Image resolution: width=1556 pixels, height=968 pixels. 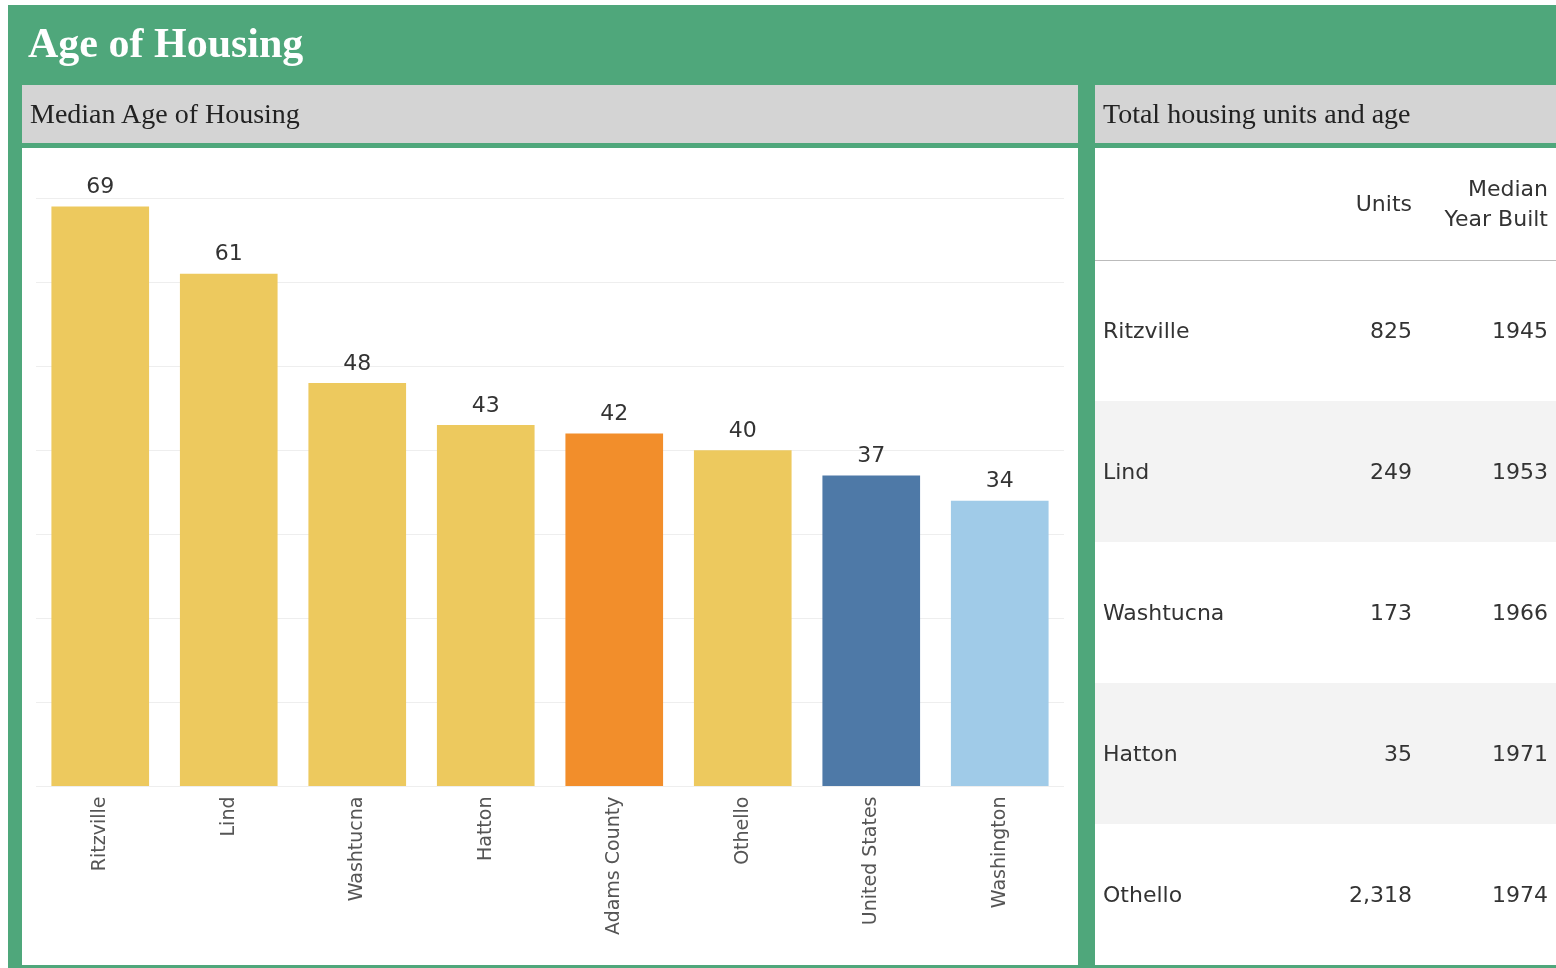 What do you see at coordinates (1325, 114) in the screenshot?
I see `text: Total housing units and age` at bounding box center [1325, 114].